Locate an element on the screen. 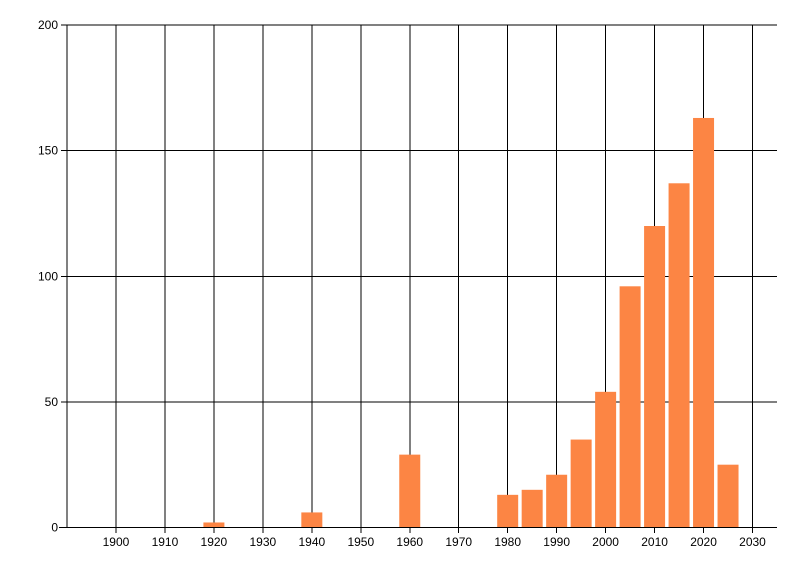  bar-2015 is located at coordinates (679, 355).